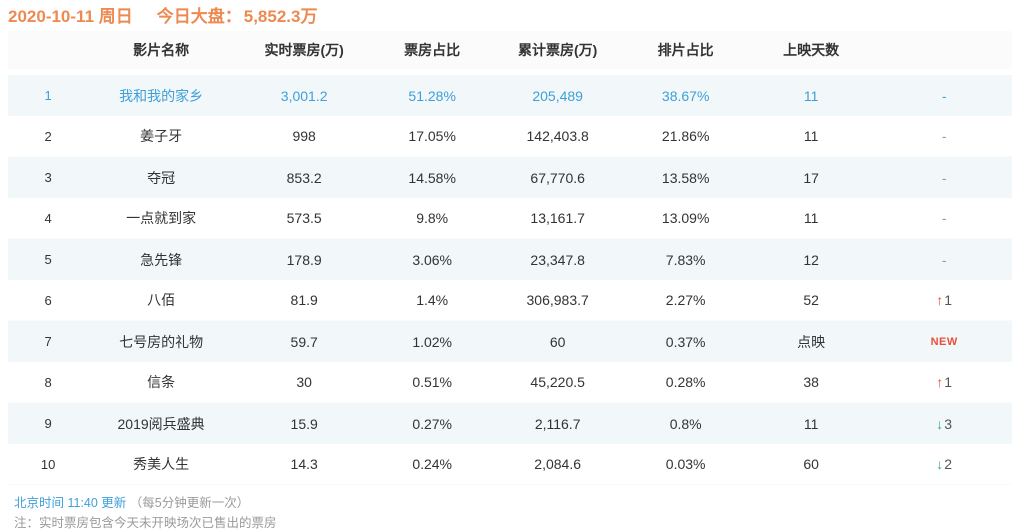 Image resolution: width=1020 pixels, height=532 pixels. I want to click on movie-name-cell: 八佰, so click(161, 300).